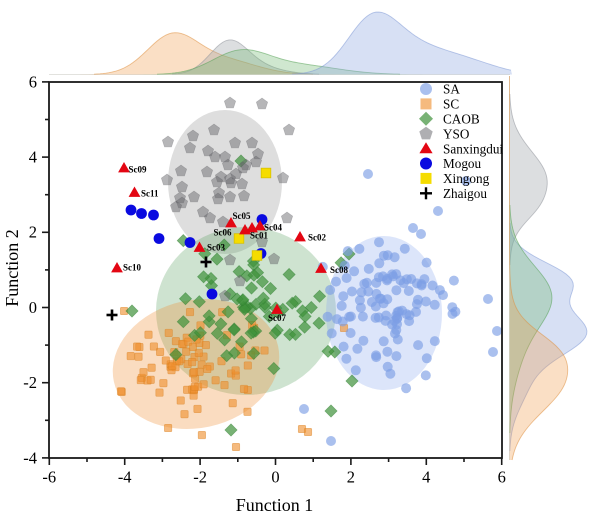 The width and height of the screenshot is (600, 523). Describe the element at coordinates (275, 505) in the screenshot. I see `svg-text: Function 1` at that location.